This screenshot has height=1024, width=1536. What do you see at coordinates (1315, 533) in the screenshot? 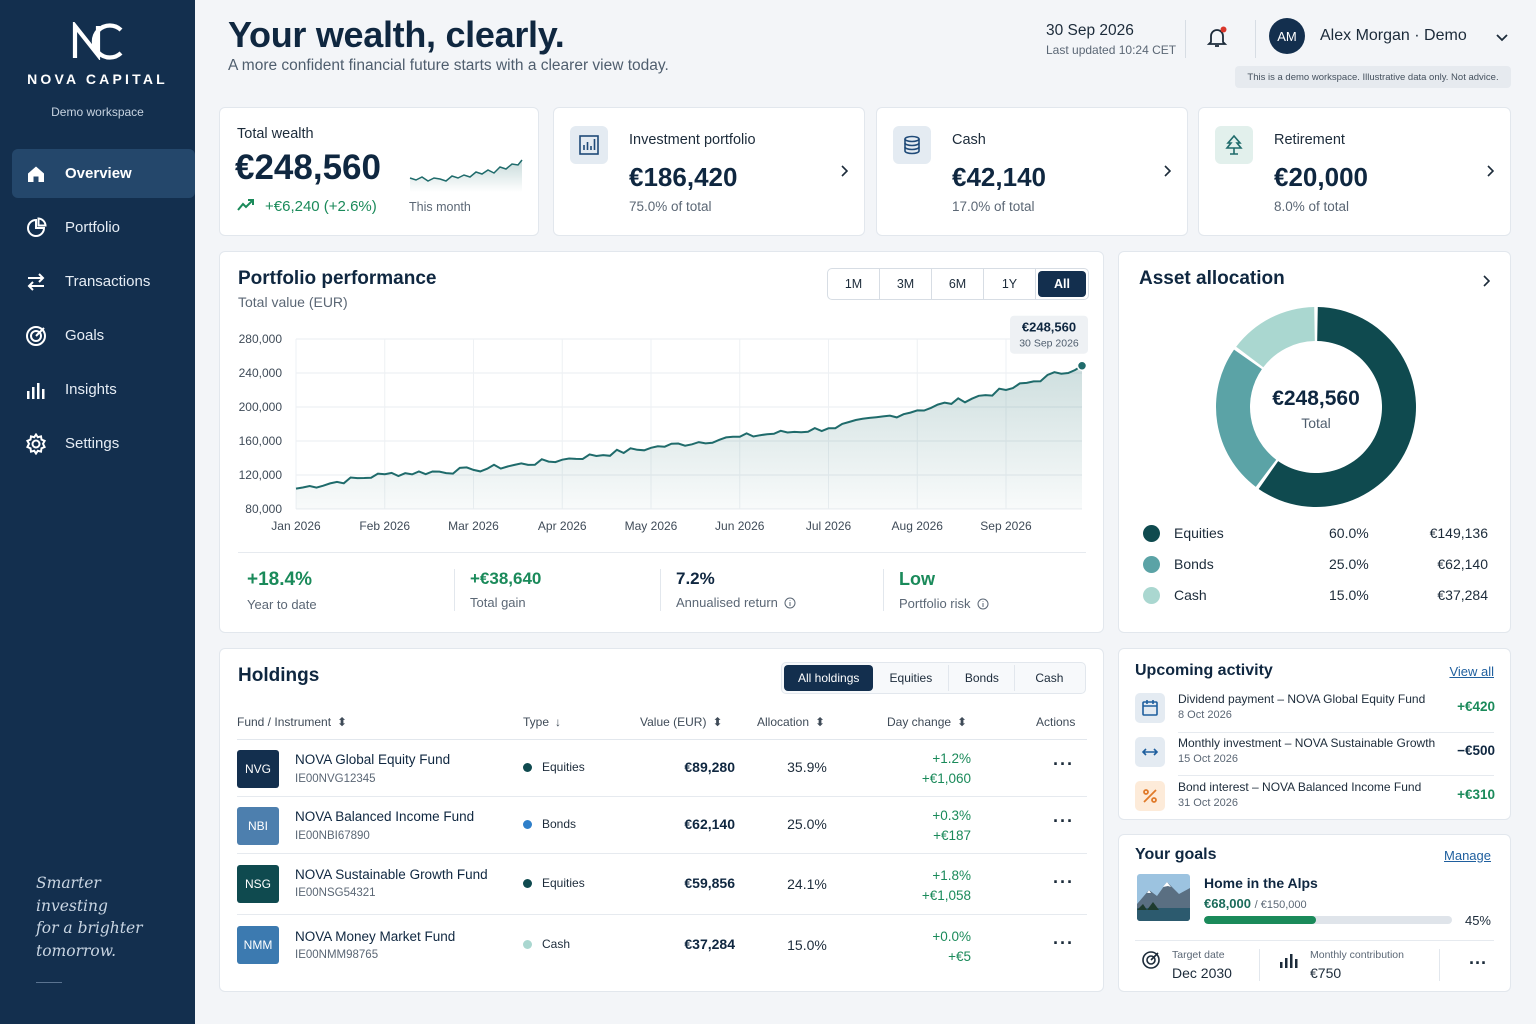
I see `legend-row-equities: Equities 60.0% €149,136` at bounding box center [1315, 533].